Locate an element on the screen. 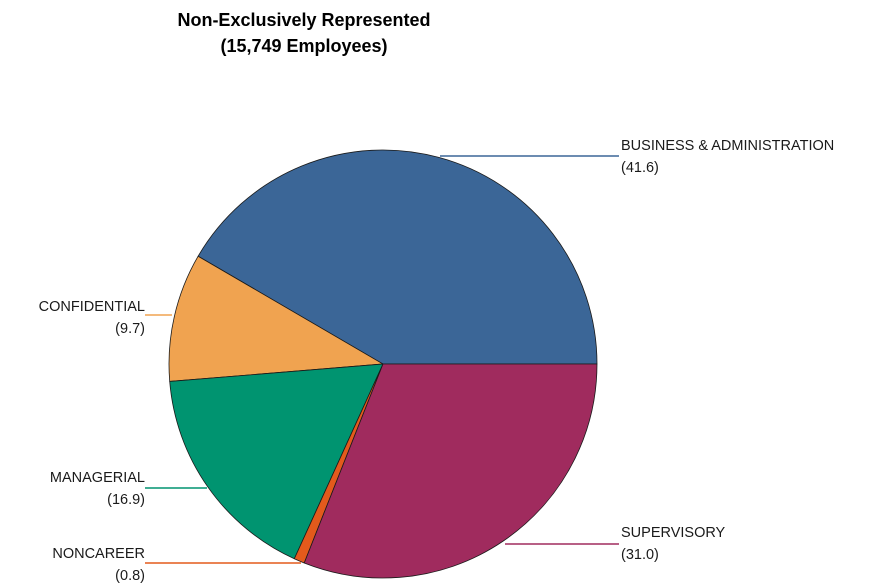  slice-label-value: (16.9) is located at coordinates (126, 500).